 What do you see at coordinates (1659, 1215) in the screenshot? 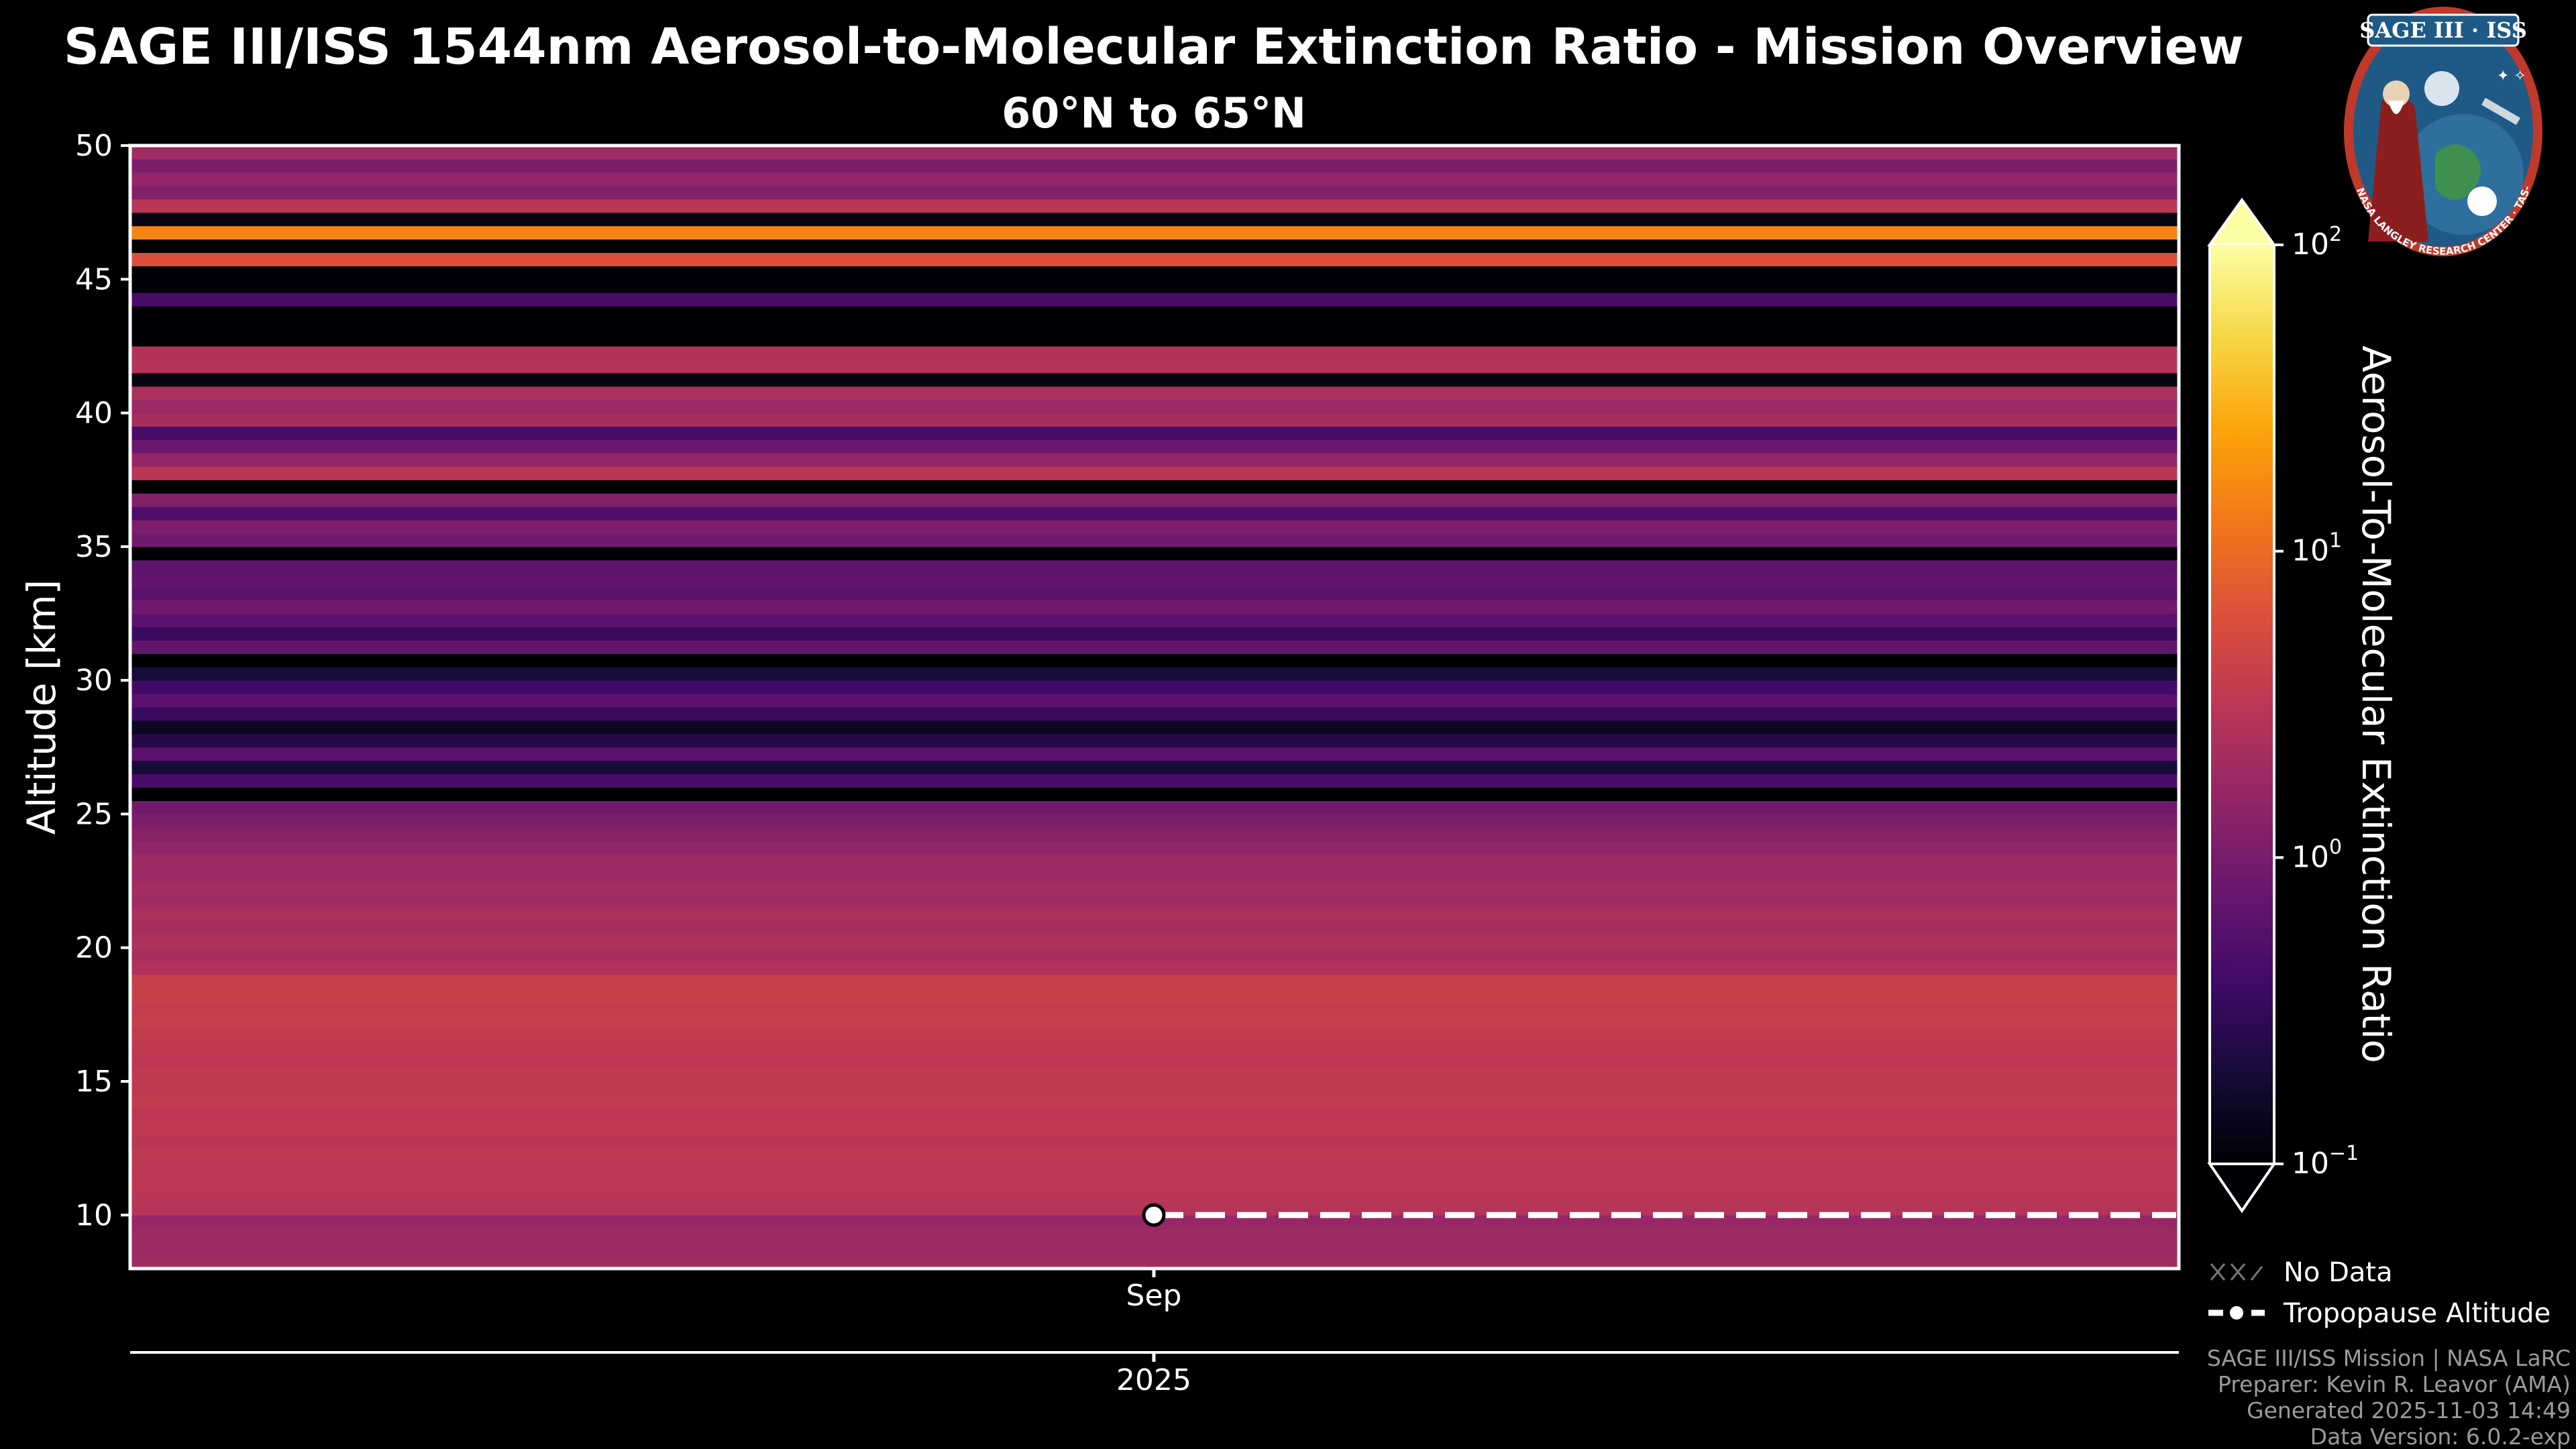
I see `tropopause-series` at bounding box center [1659, 1215].